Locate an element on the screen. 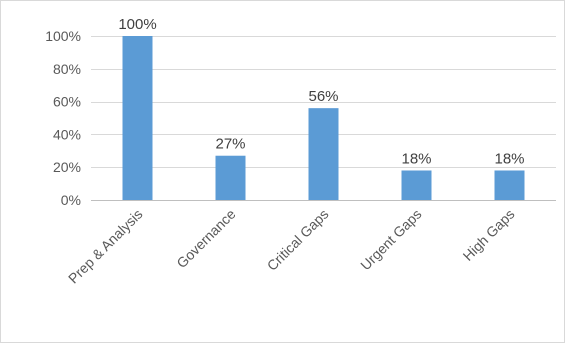  y-tick-label: 80% is located at coordinates (67, 69).